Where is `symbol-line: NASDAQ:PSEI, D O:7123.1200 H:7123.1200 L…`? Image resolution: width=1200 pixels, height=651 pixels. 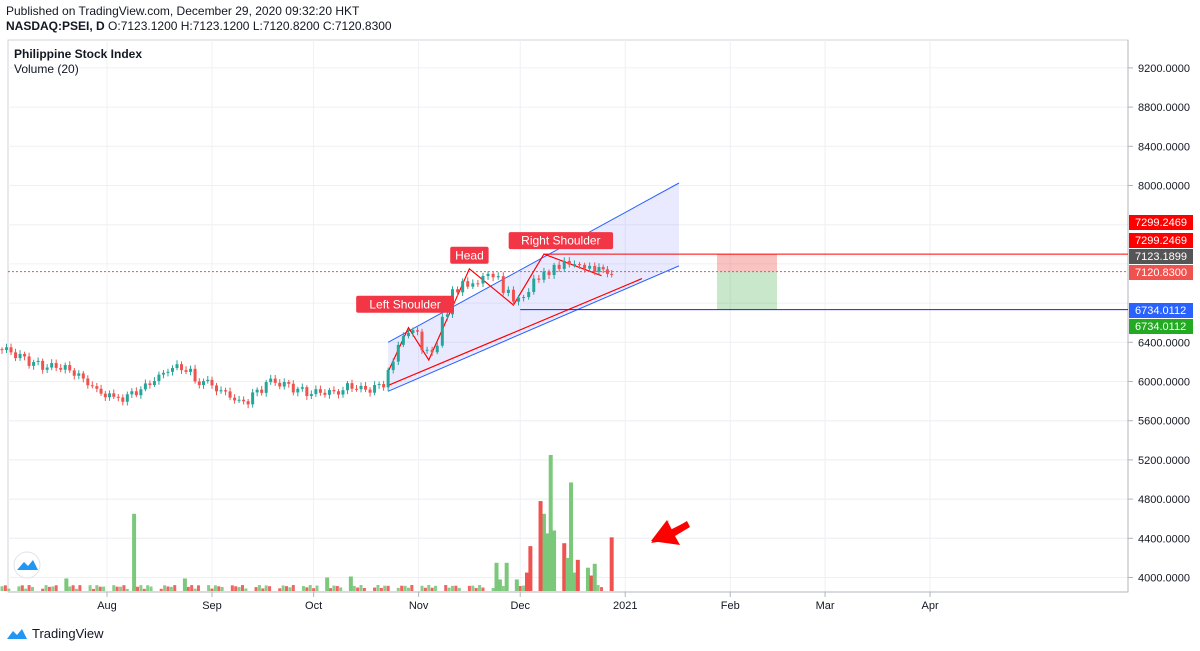 symbol-line: NASDAQ:PSEI, D O:7123.1200 H:7123.1200 L… is located at coordinates (199, 26).